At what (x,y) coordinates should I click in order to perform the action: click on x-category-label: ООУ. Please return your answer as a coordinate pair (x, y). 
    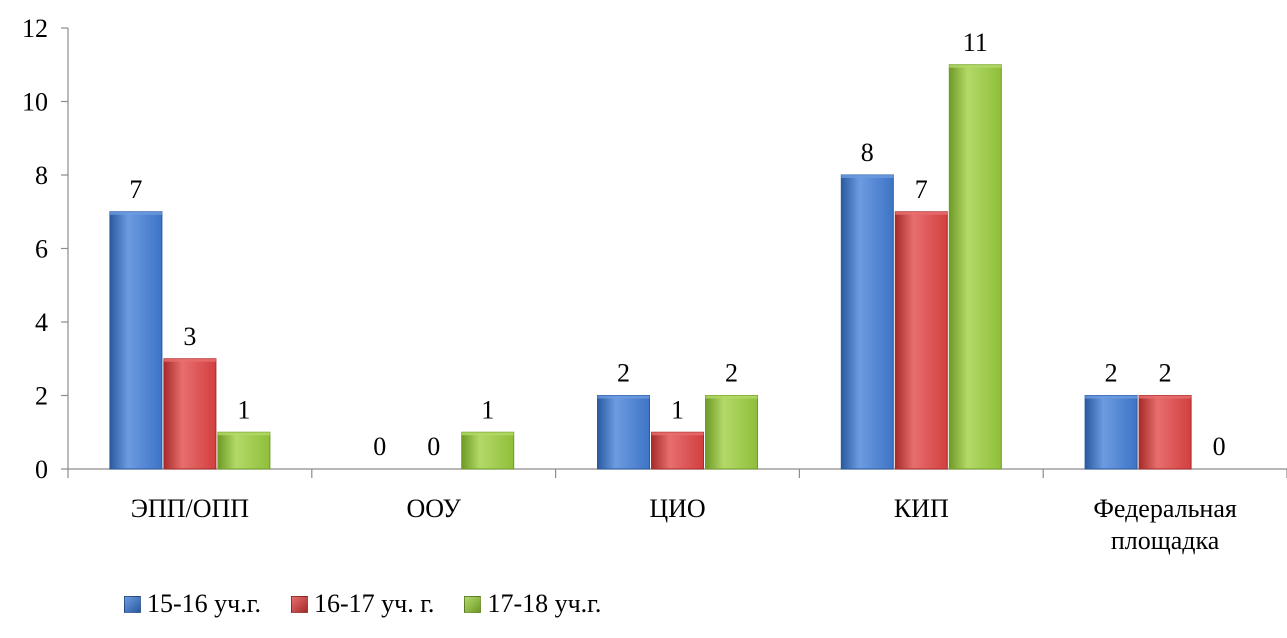
    Looking at the image, I should click on (433, 508).